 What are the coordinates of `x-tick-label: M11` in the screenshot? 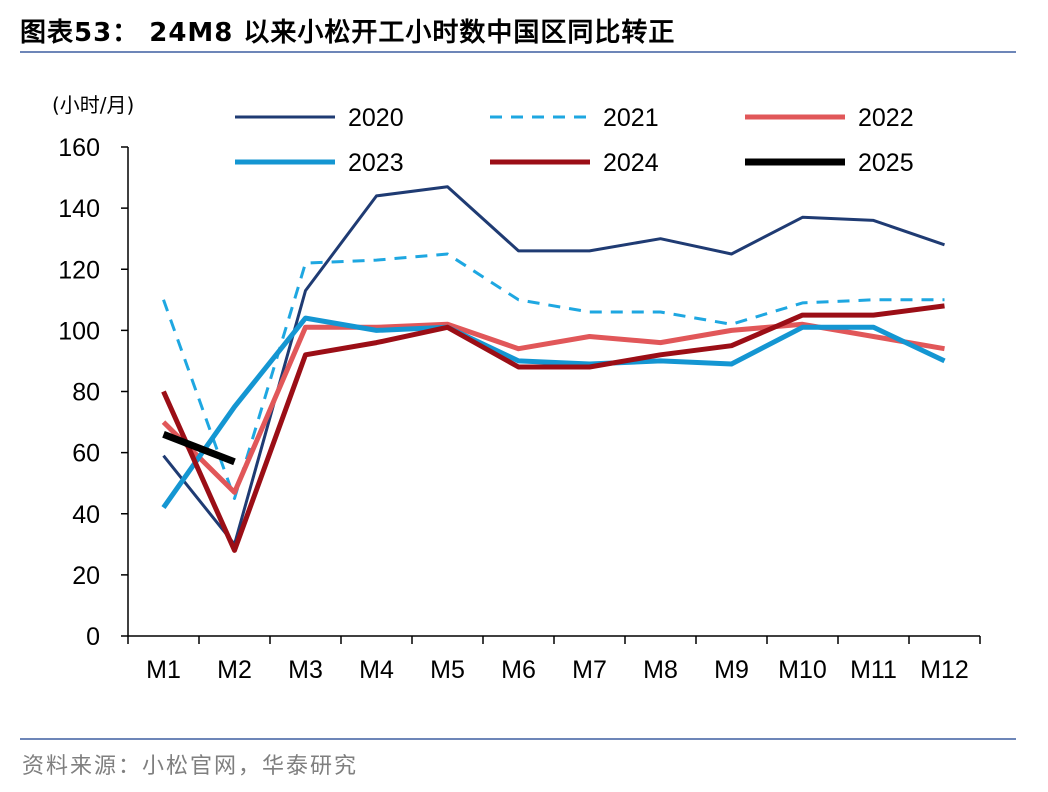 It's located at (873, 670).